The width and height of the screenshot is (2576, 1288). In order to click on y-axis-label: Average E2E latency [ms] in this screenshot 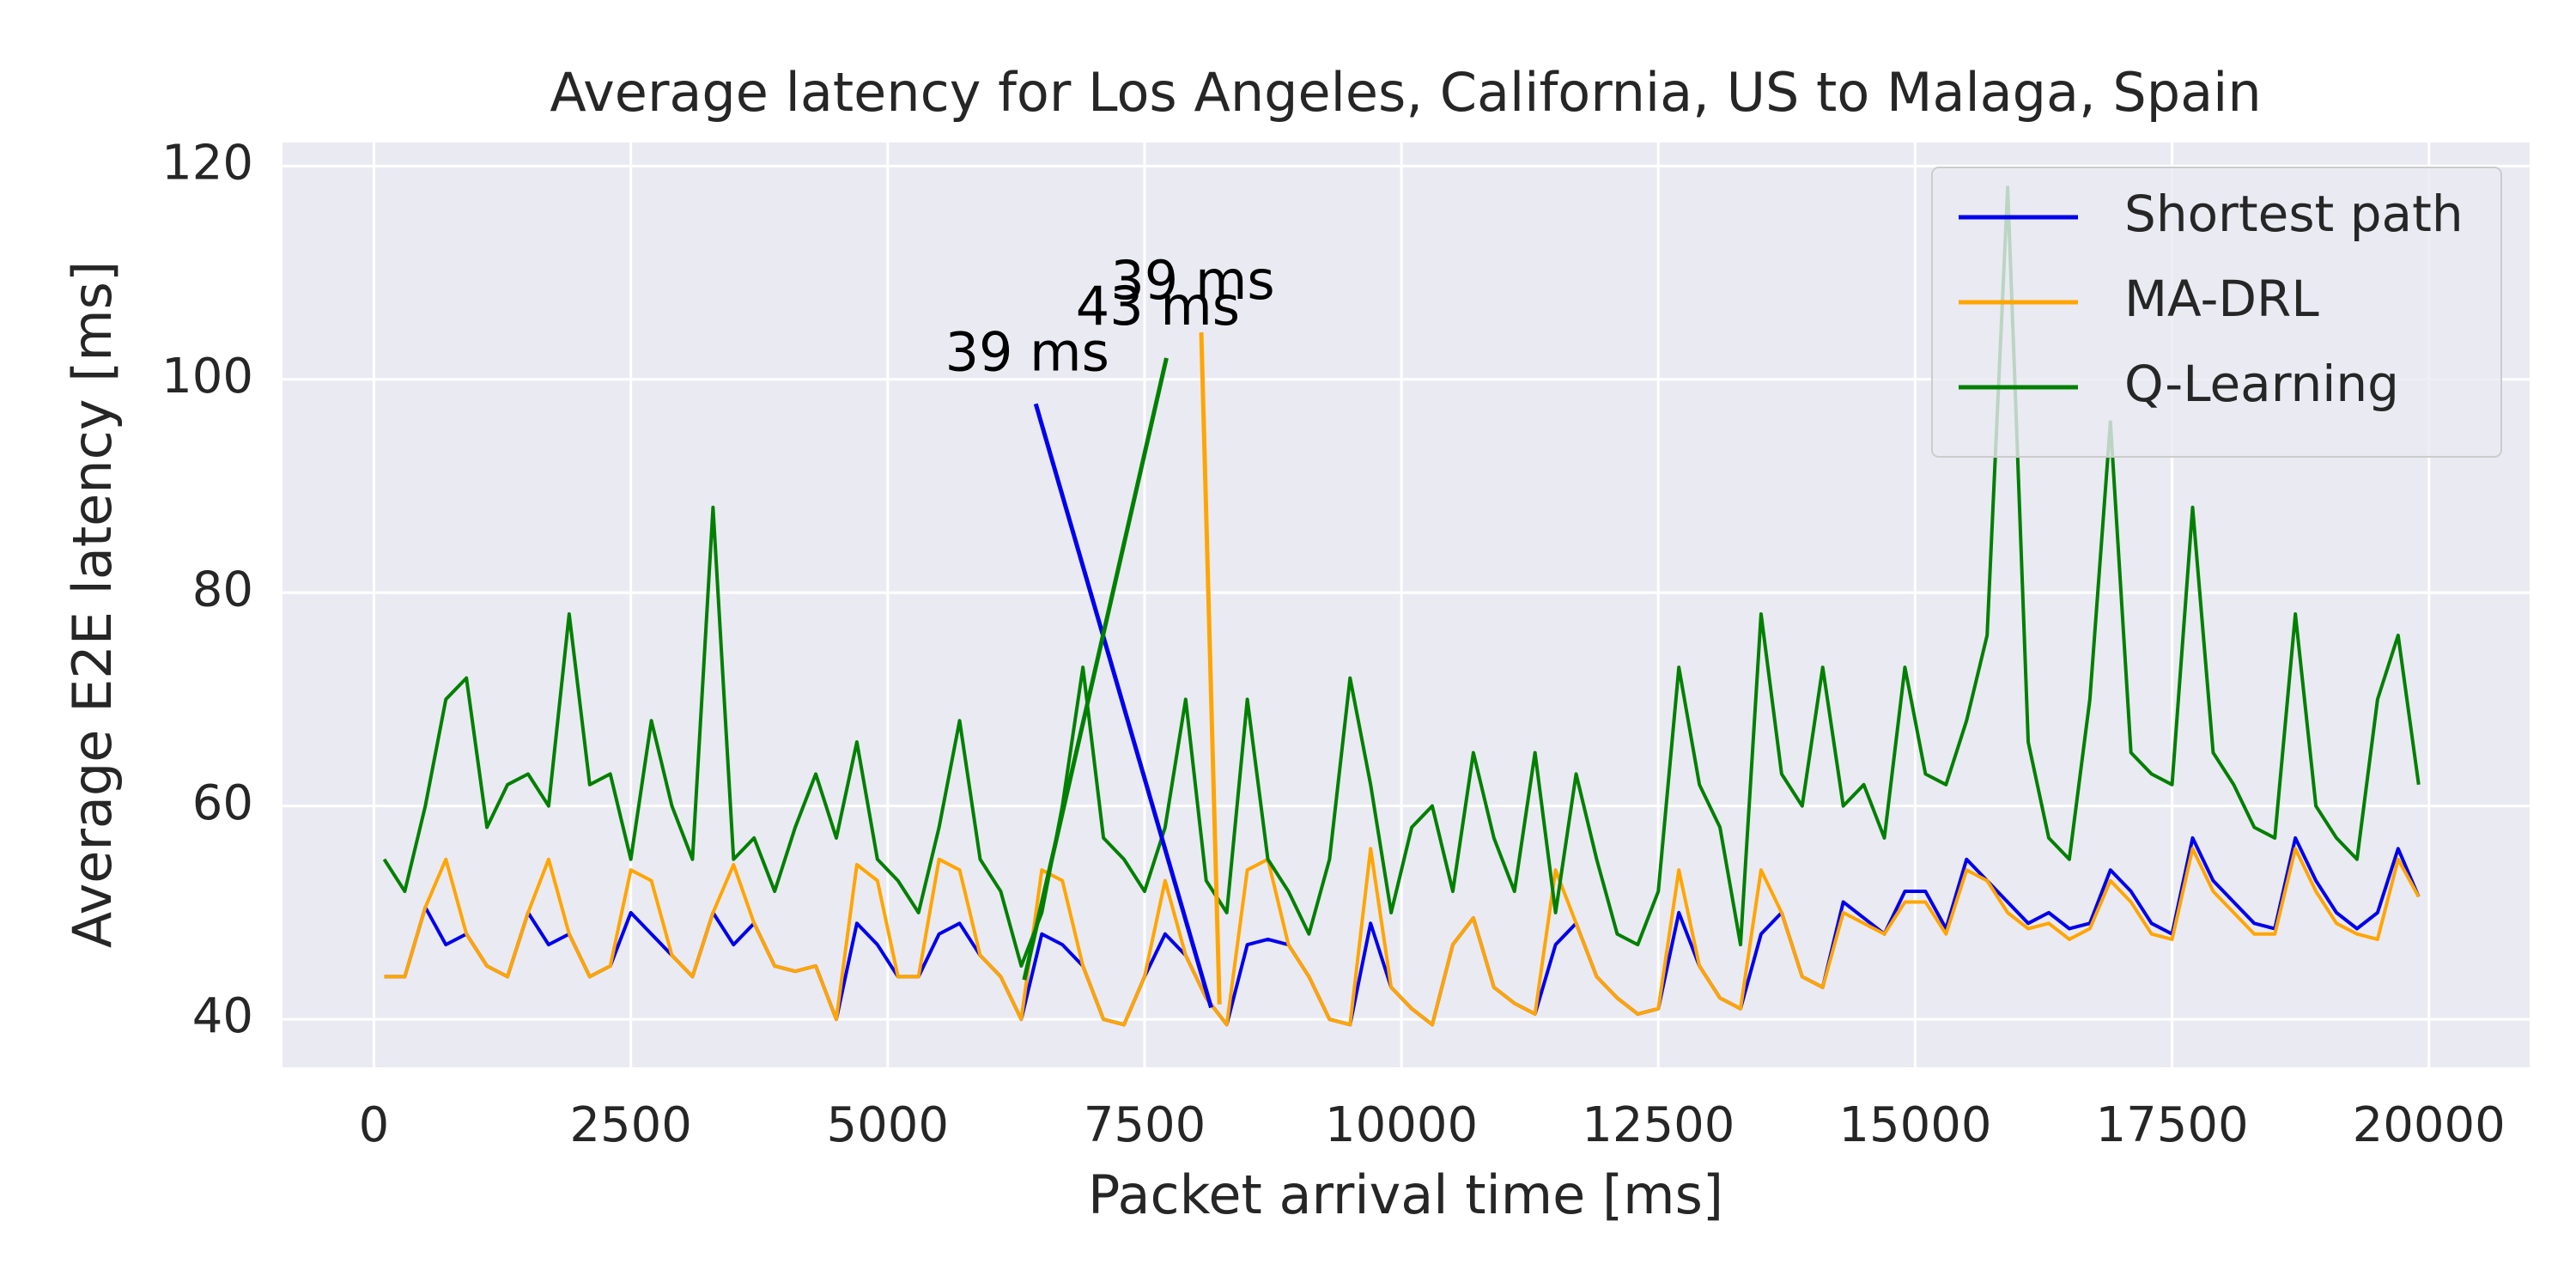, I will do `click(93, 605)`.